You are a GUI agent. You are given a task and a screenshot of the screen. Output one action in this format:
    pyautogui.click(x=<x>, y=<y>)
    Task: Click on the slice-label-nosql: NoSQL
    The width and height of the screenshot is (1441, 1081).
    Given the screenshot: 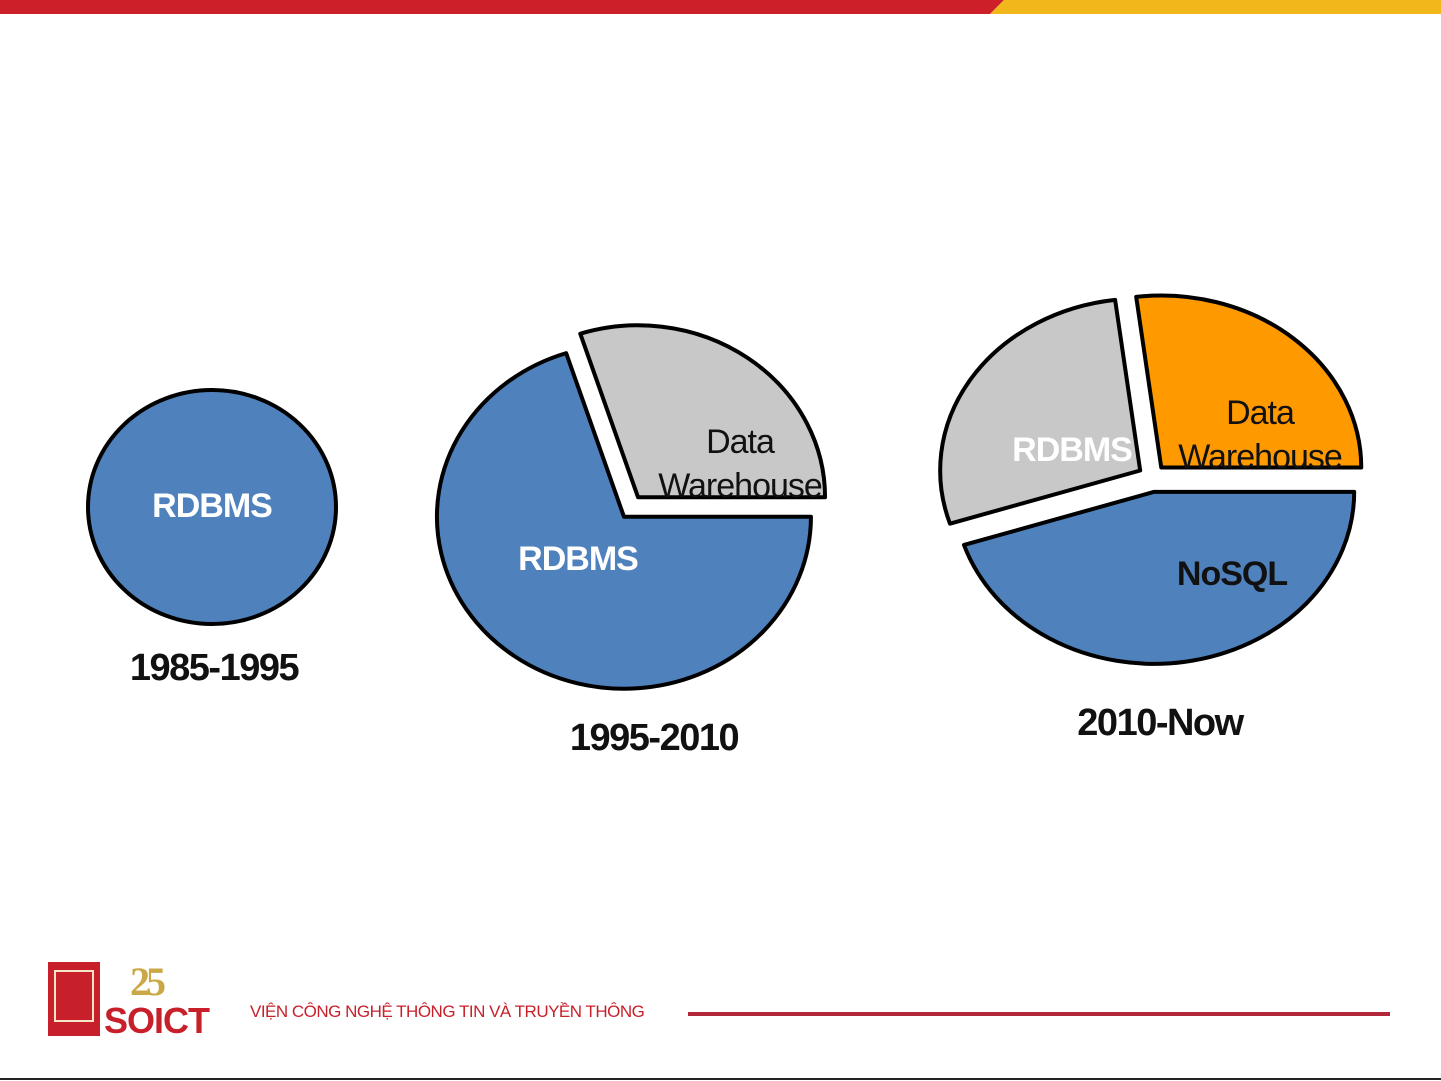 What is the action you would take?
    pyautogui.click(x=1232, y=574)
    